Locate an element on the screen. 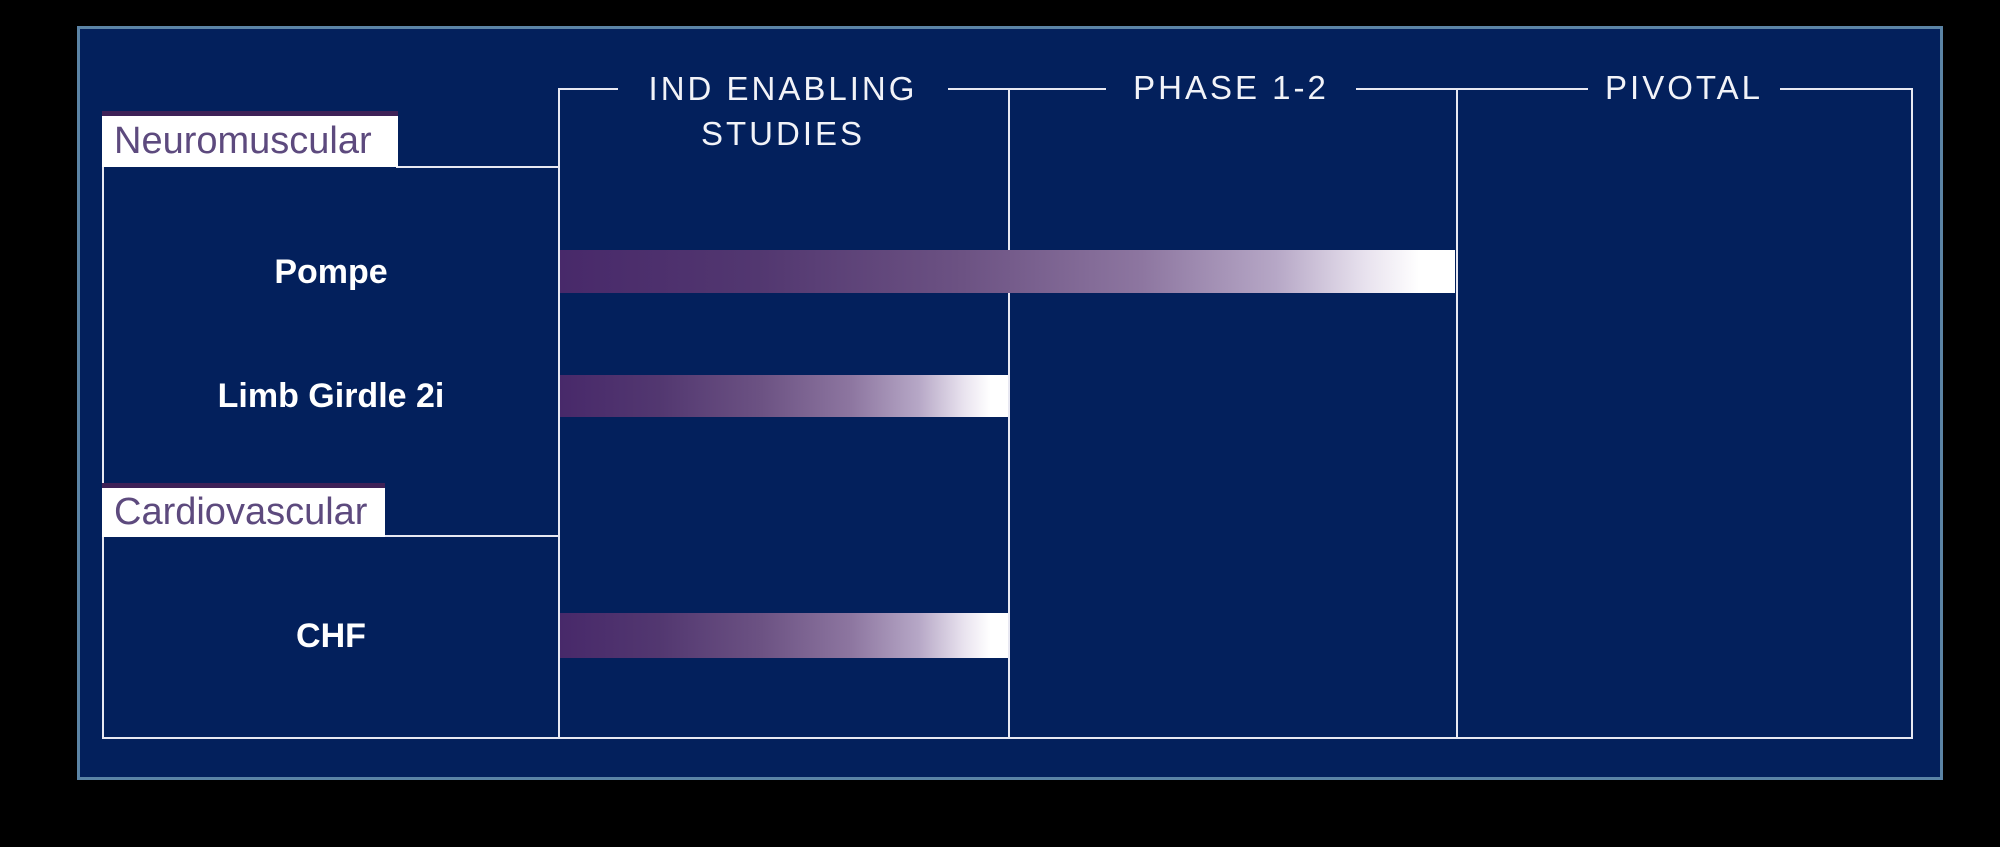  neuromuscular-box-top-rule is located at coordinates (478, 167).